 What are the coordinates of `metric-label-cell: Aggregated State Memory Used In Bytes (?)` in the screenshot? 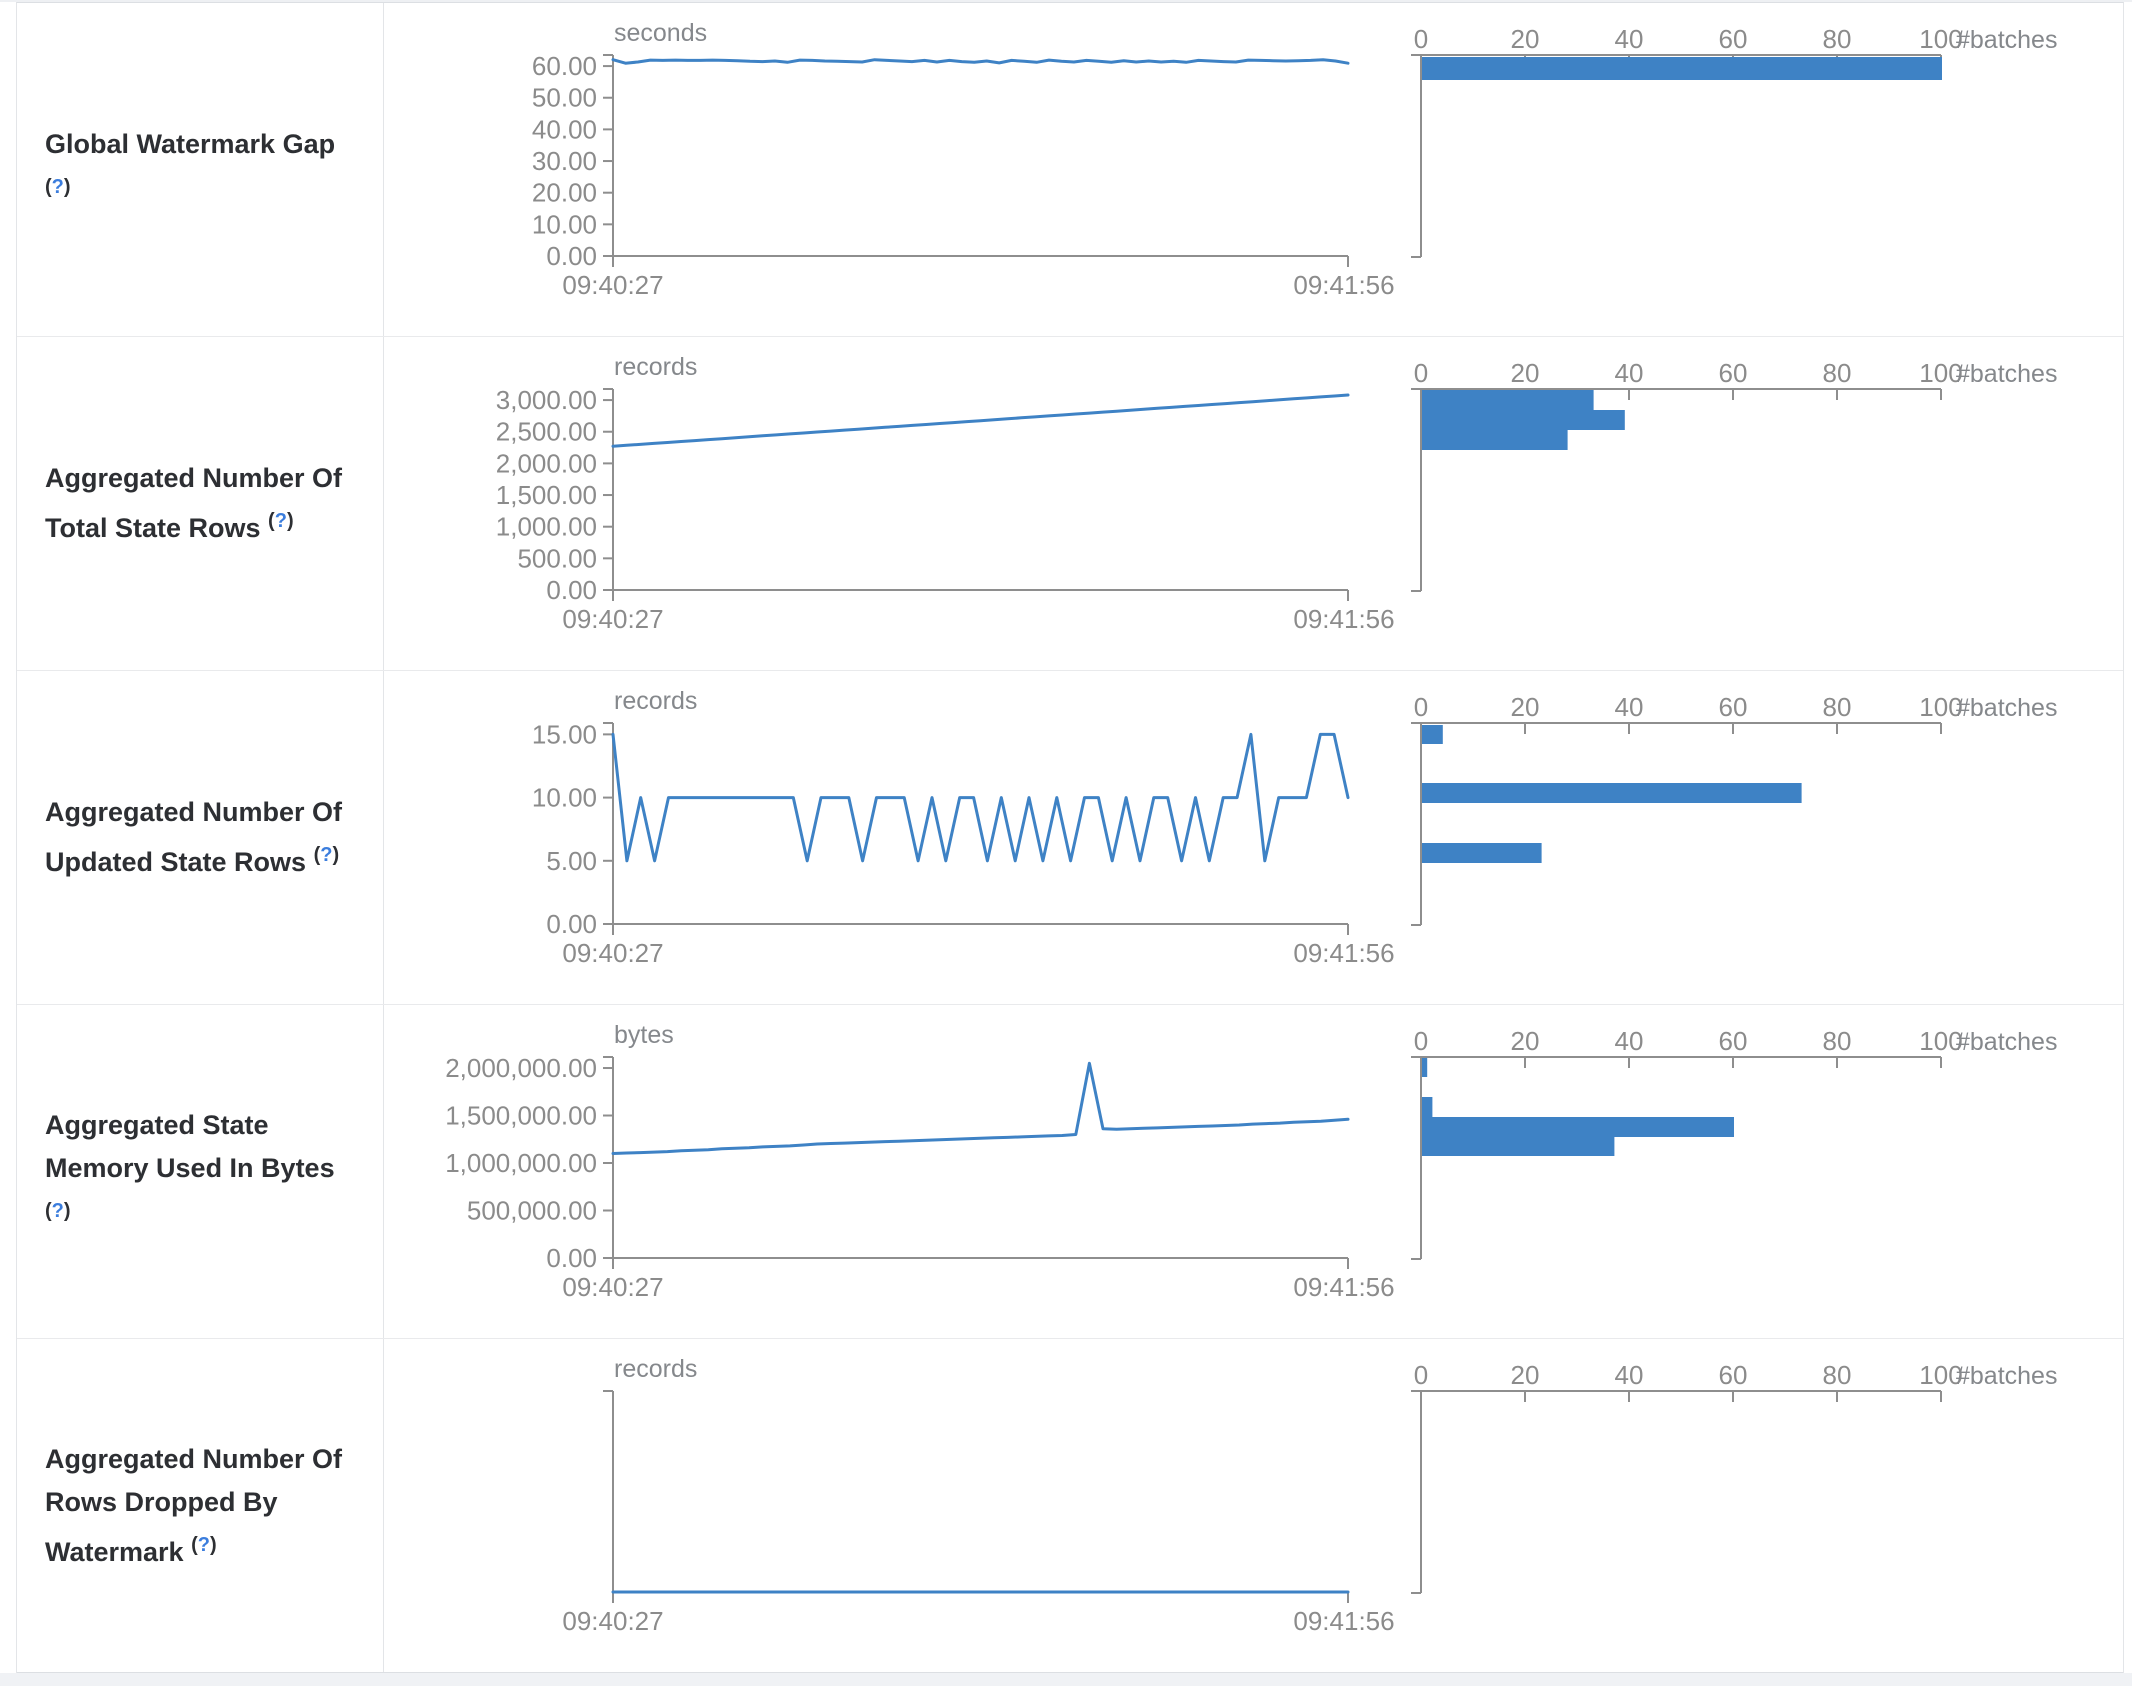 It's located at (200, 1171).